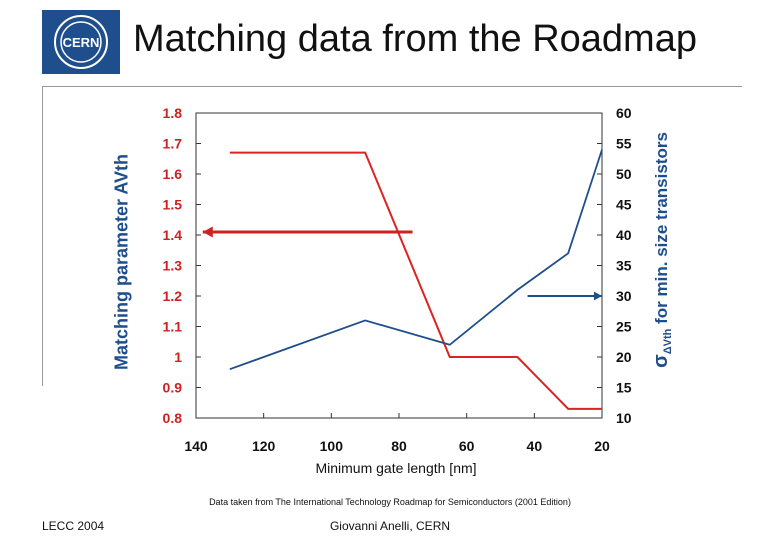 This screenshot has height=540, width=780. What do you see at coordinates (396, 468) in the screenshot?
I see `x-axis-label: Minimum gate length [nm]` at bounding box center [396, 468].